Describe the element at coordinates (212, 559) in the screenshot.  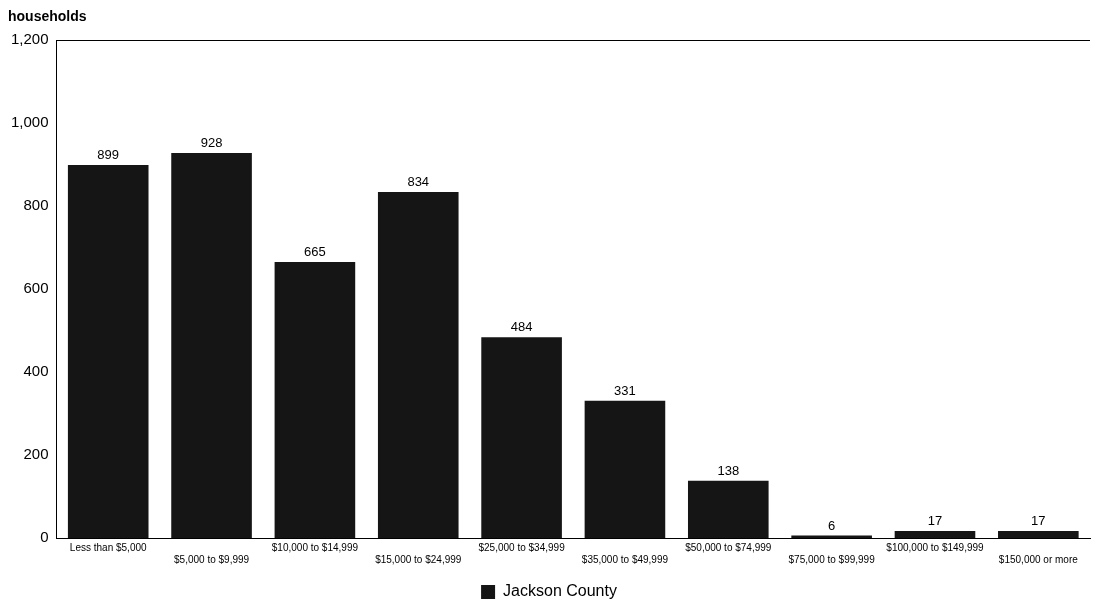
I see `x-tick-label: $5,000 to $9,999` at that location.